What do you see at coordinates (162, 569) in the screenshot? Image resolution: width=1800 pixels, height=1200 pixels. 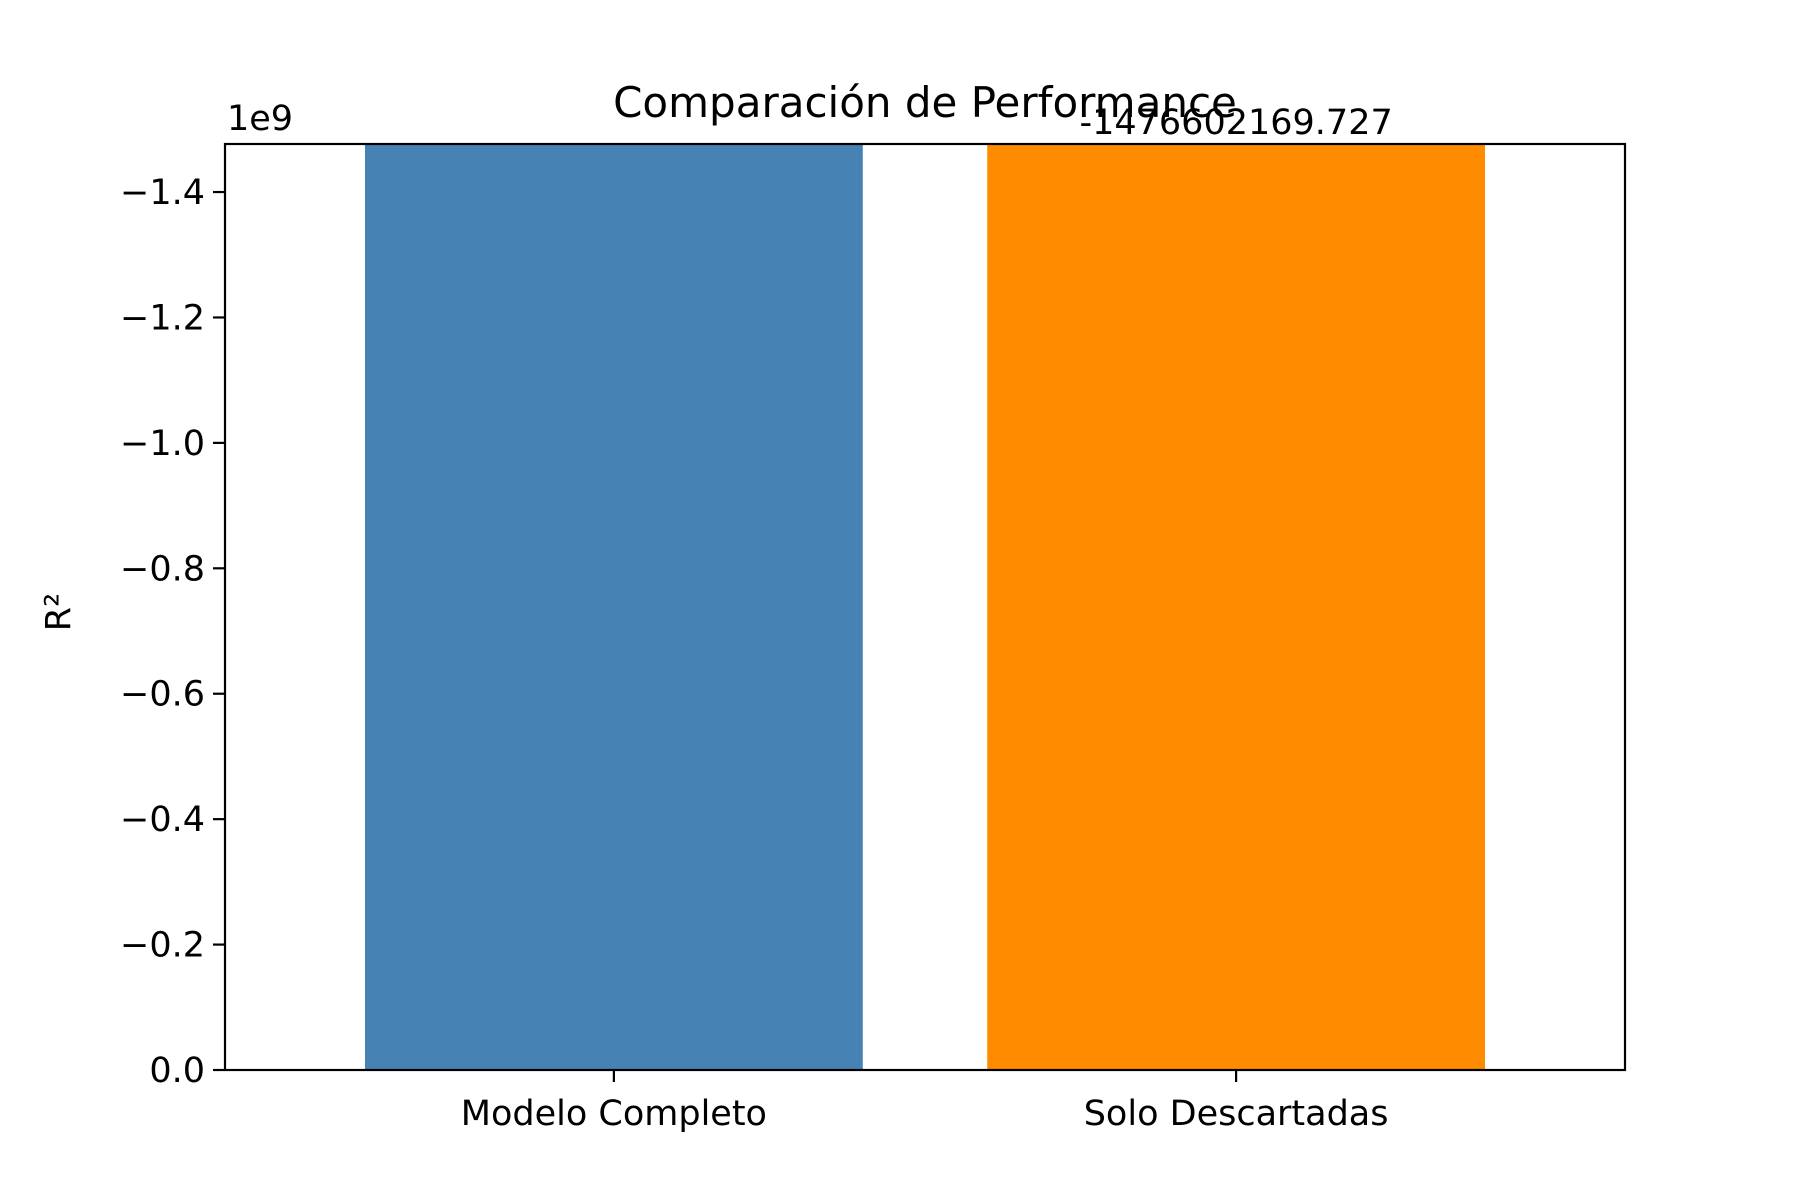 I see `y-tick-label: −0.8` at bounding box center [162, 569].